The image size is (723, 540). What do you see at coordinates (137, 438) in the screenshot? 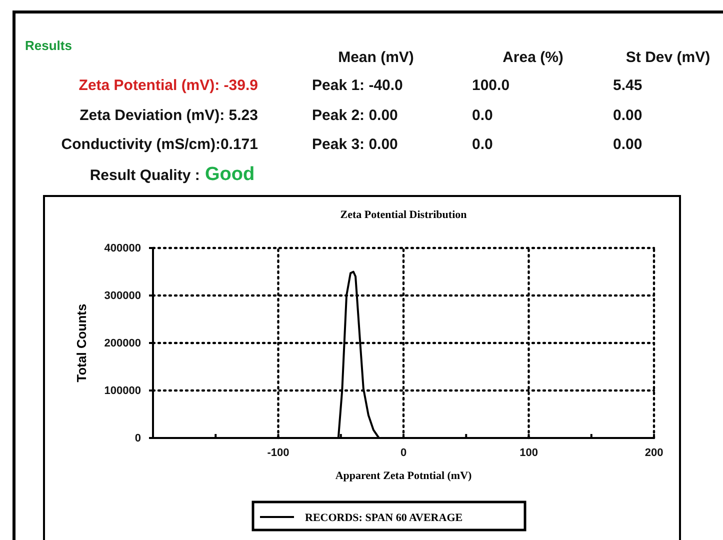
I see `y-tick-label: 0` at bounding box center [137, 438].